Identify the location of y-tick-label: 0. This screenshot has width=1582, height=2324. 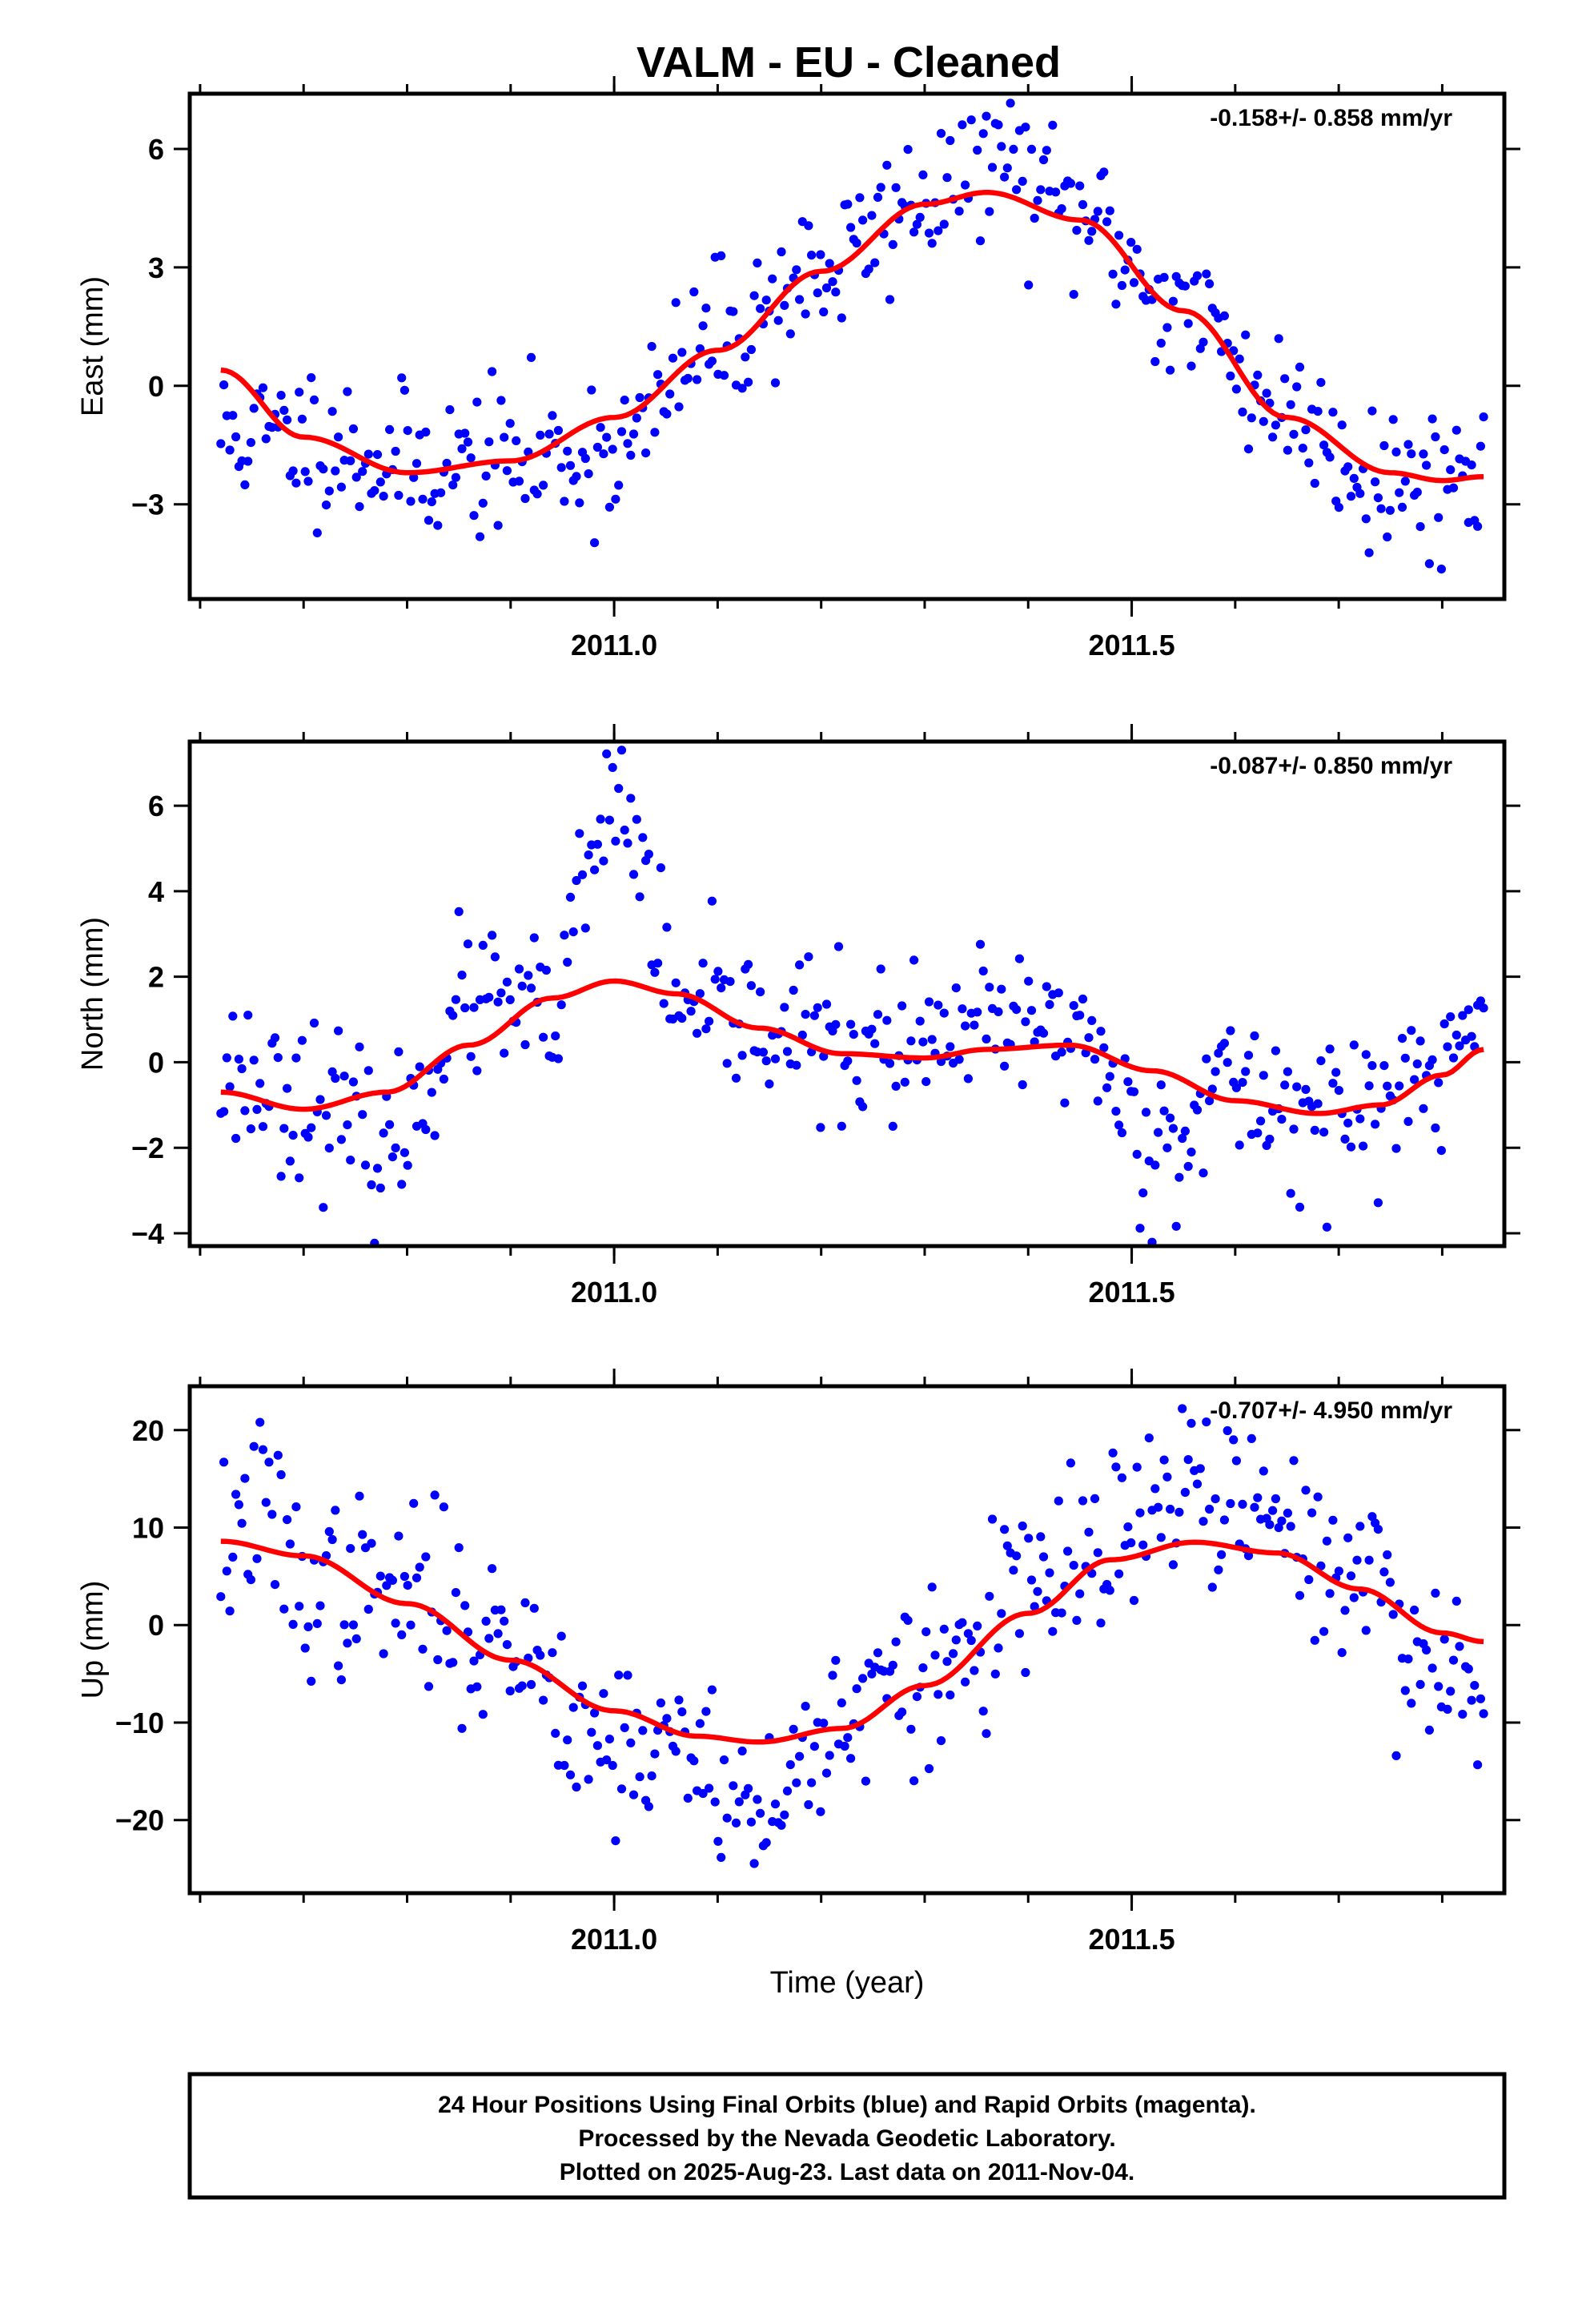
(156, 386).